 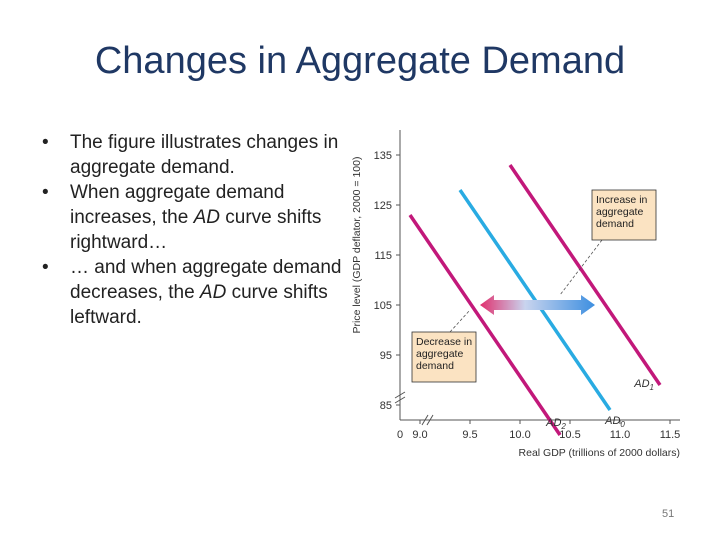 I want to click on annotation-text-decrease: Decrease in, so click(x=444, y=342).